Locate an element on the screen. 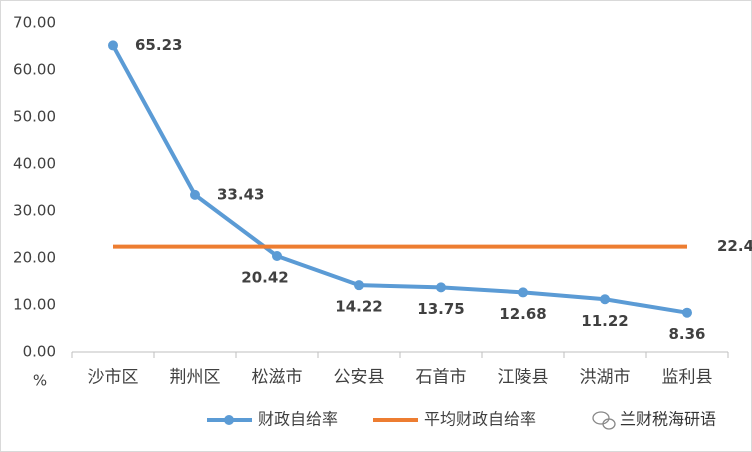 The height and width of the screenshot is (452, 752). legend-marker is located at coordinates (229, 420).